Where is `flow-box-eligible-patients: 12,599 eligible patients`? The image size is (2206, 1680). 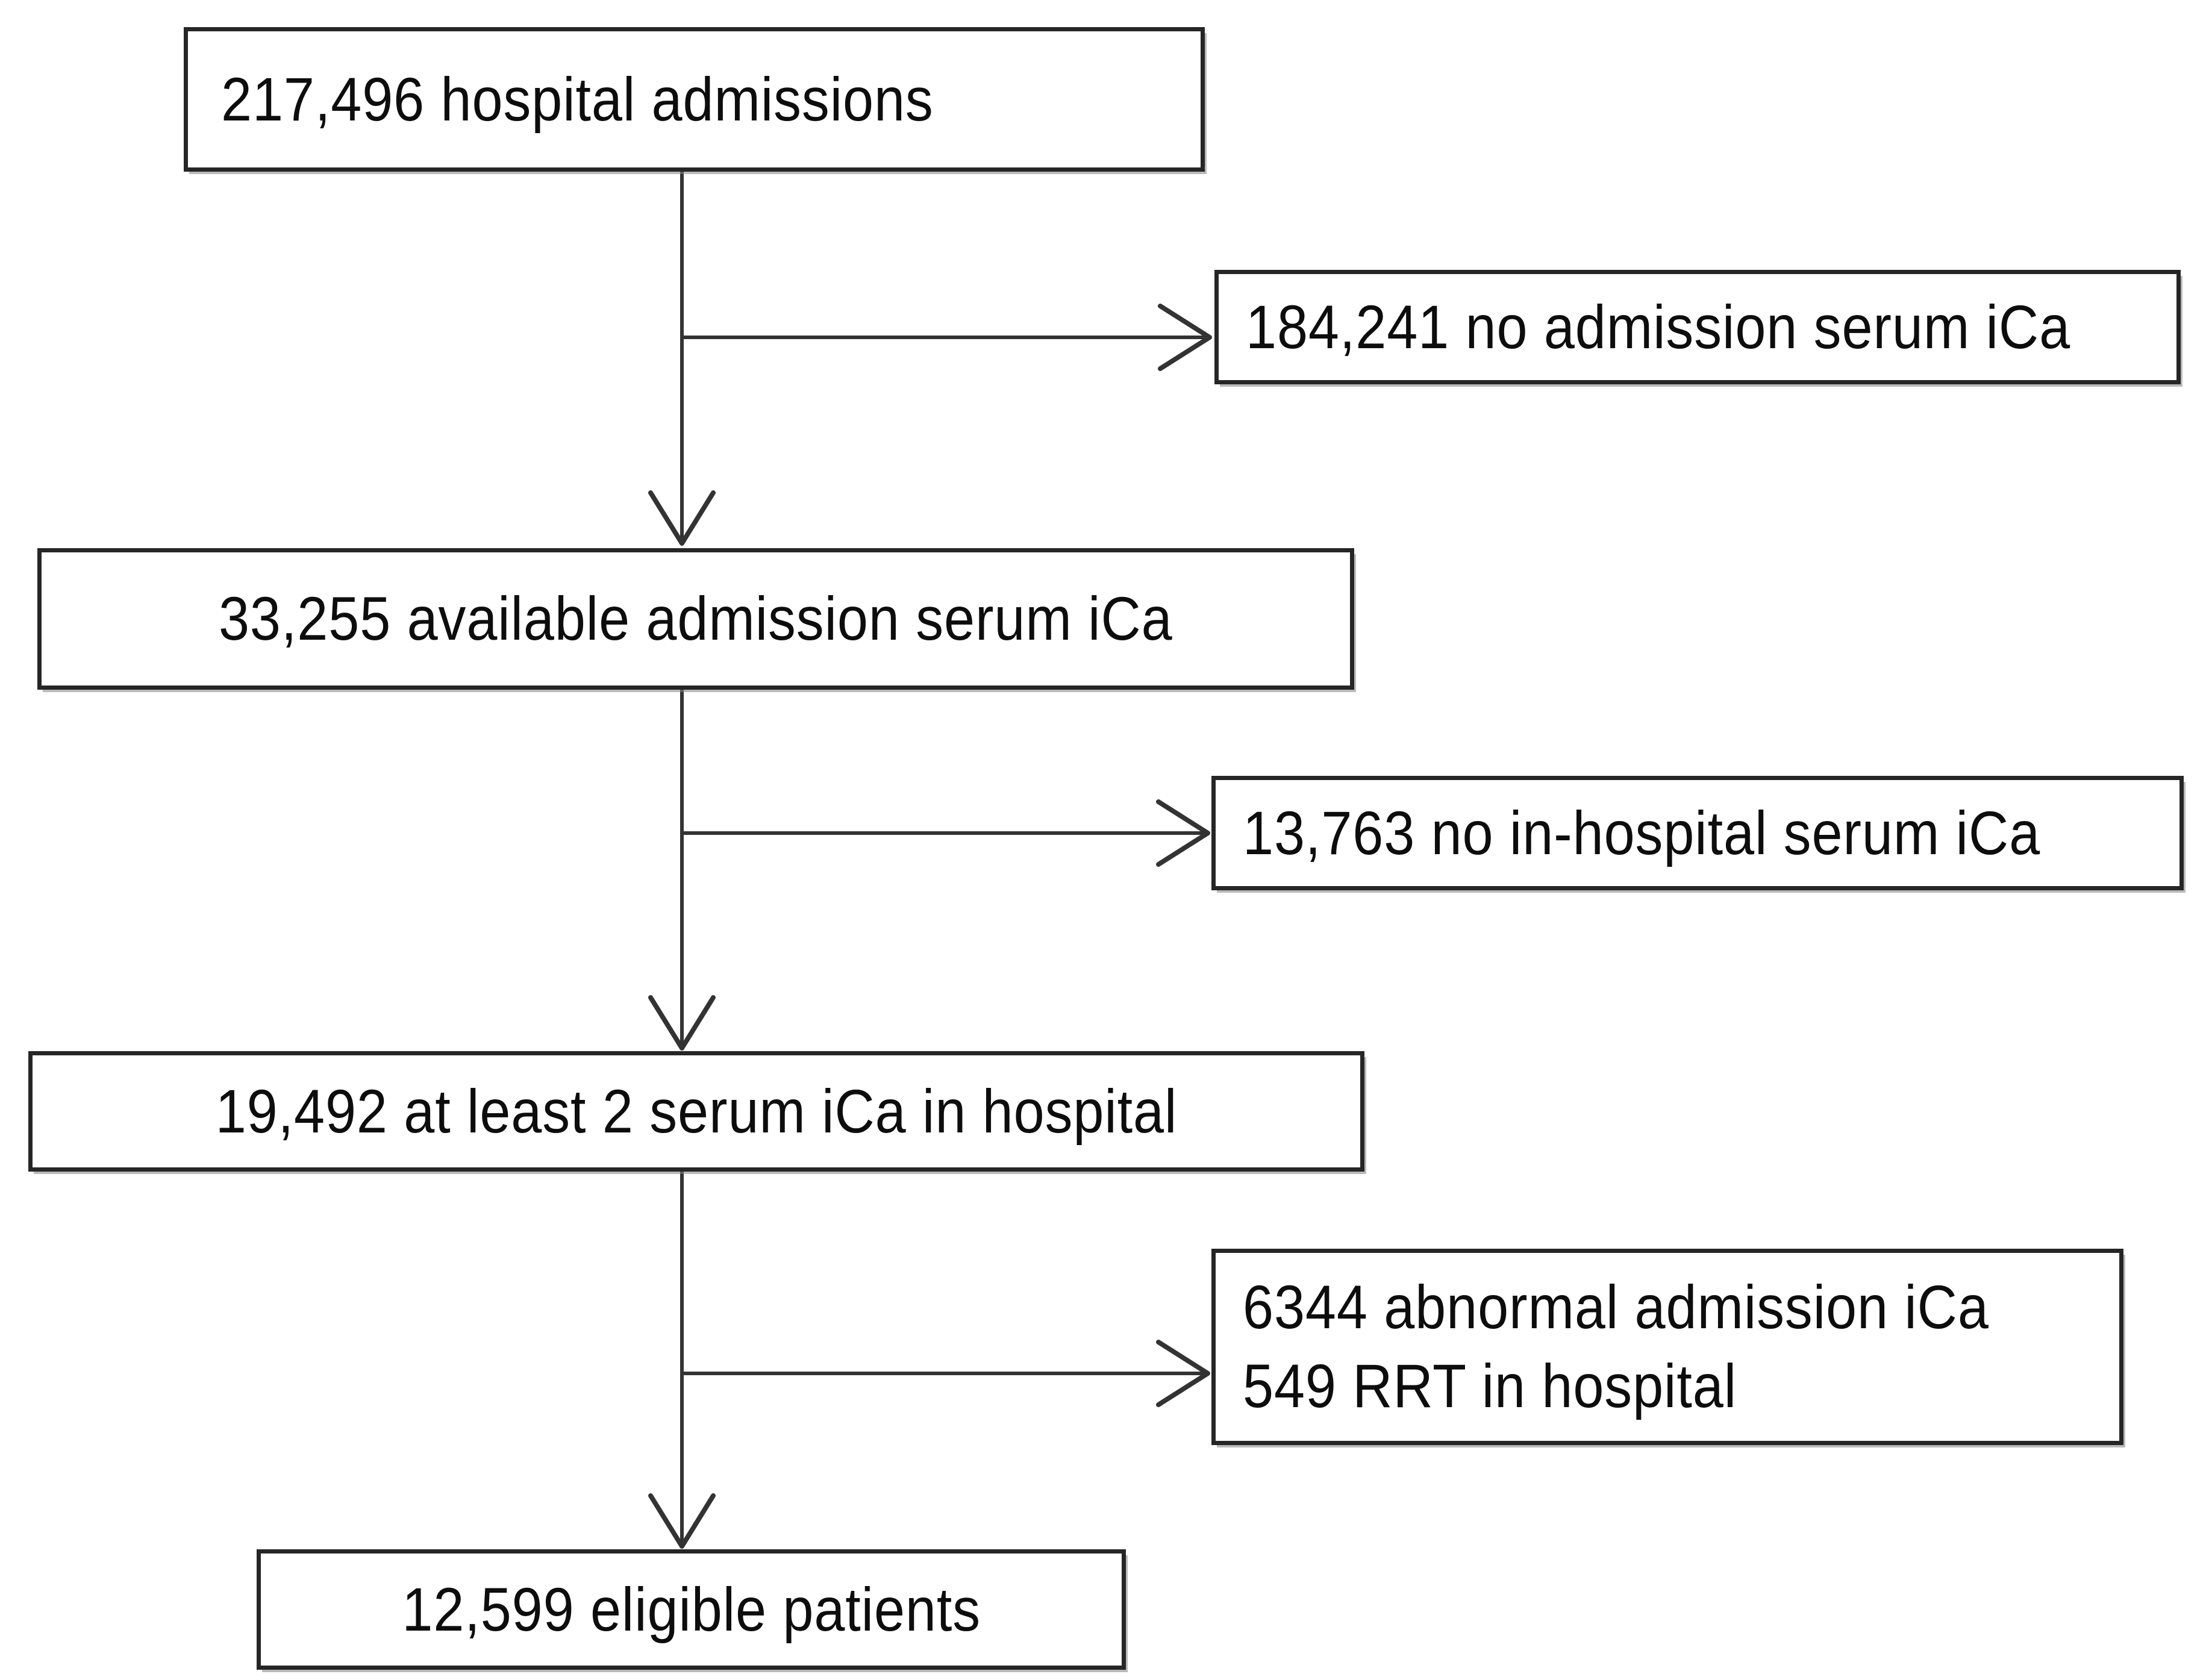 flow-box-eligible-patients: 12,599 eligible patients is located at coordinates (691, 1609).